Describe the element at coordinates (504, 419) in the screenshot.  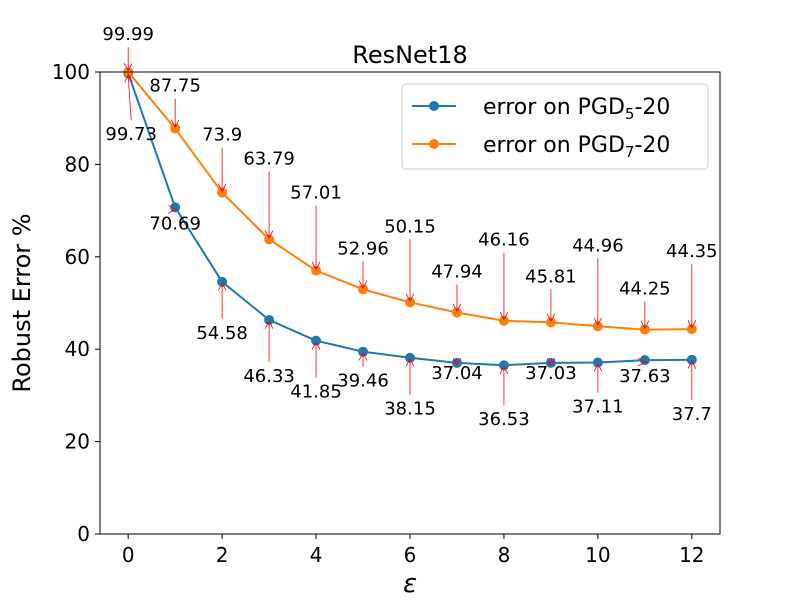
I see `data-label: 36.53` at that location.